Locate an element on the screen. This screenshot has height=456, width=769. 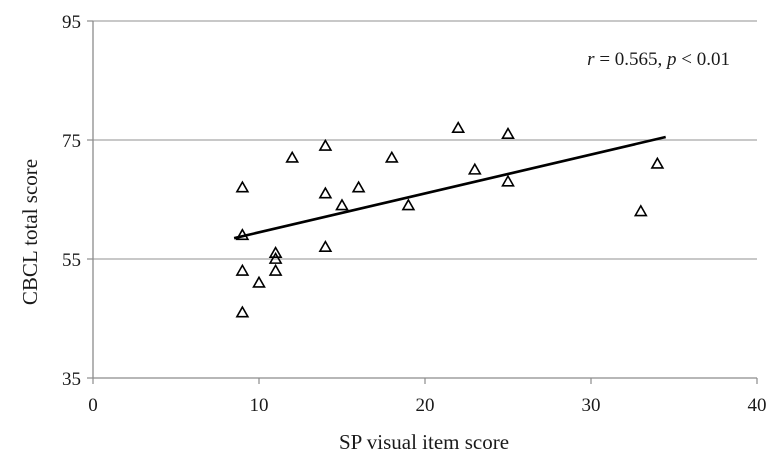
x-tick-label: 40 is located at coordinates (757, 405).